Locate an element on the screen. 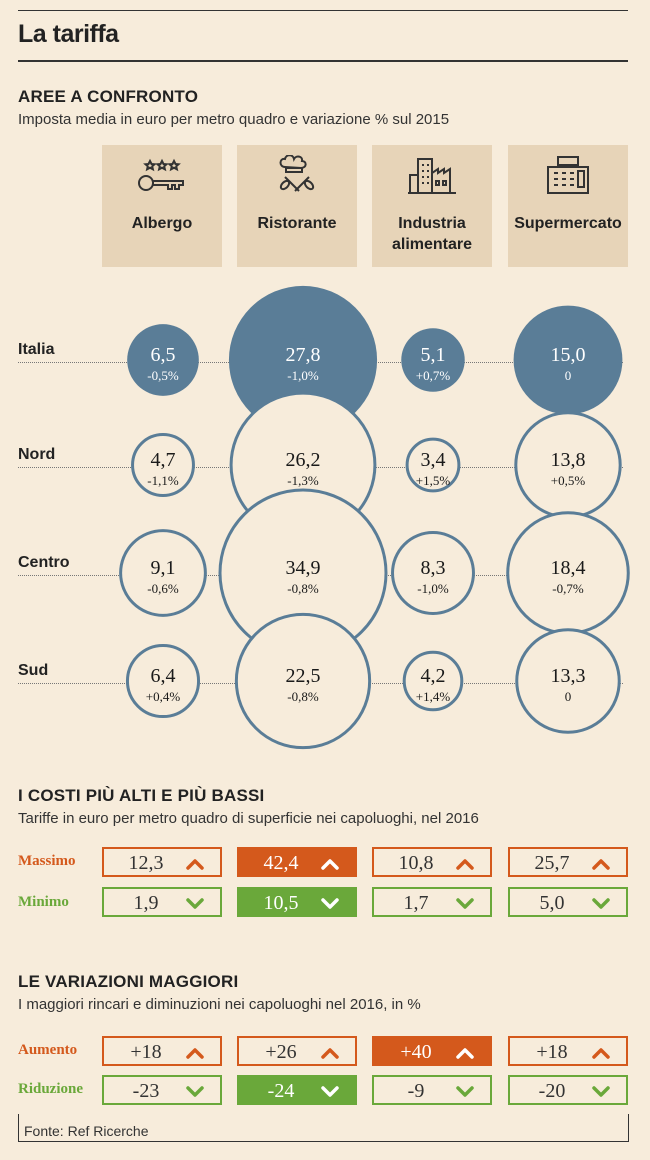 The image size is (650, 1160). category-label-albergo: Albergo is located at coordinates (162, 223).